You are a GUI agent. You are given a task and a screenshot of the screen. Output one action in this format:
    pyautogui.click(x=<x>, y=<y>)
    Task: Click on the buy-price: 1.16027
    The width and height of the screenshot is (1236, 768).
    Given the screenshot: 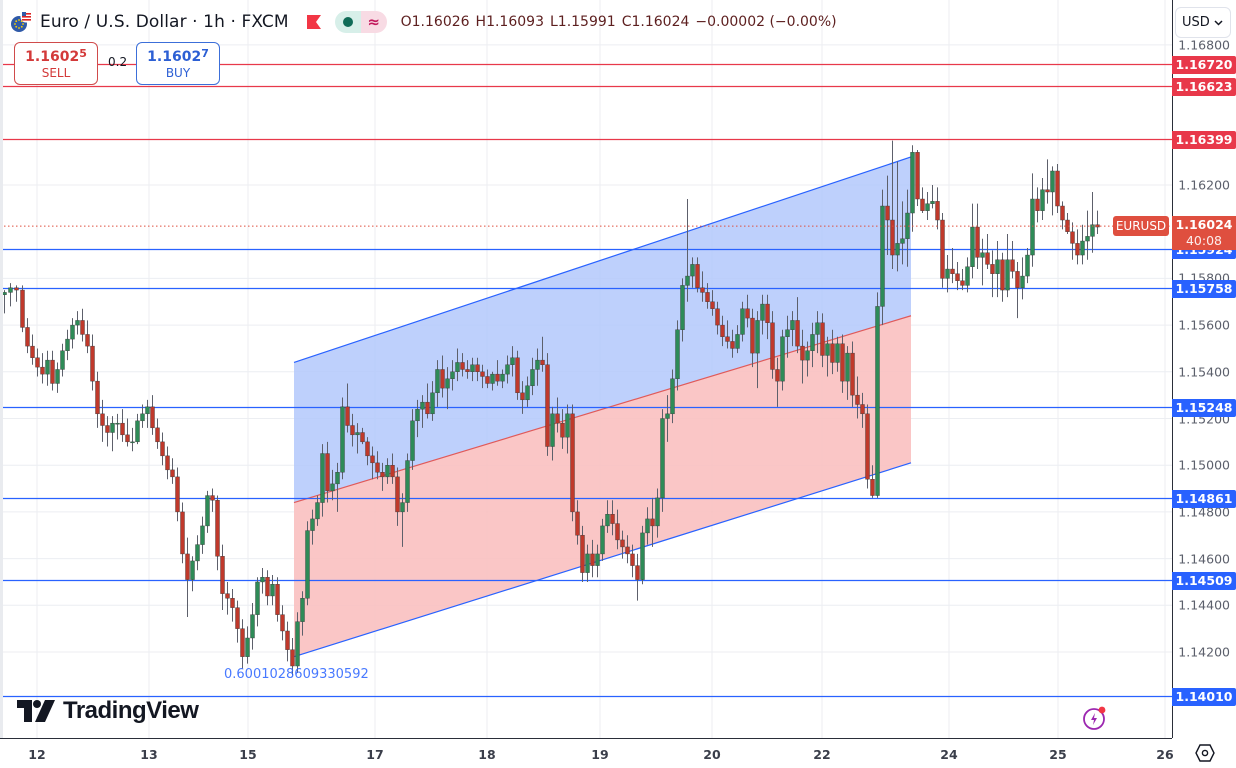 What is the action you would take?
    pyautogui.click(x=178, y=56)
    